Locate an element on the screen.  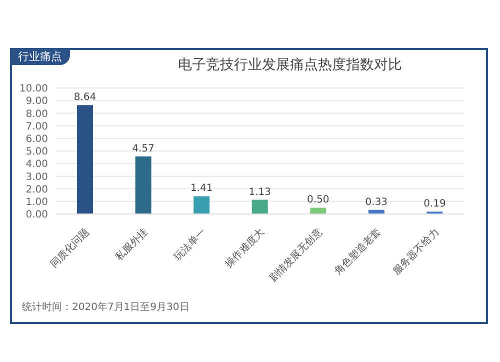
y-tick-label: 8.00 is located at coordinates (37, 114).